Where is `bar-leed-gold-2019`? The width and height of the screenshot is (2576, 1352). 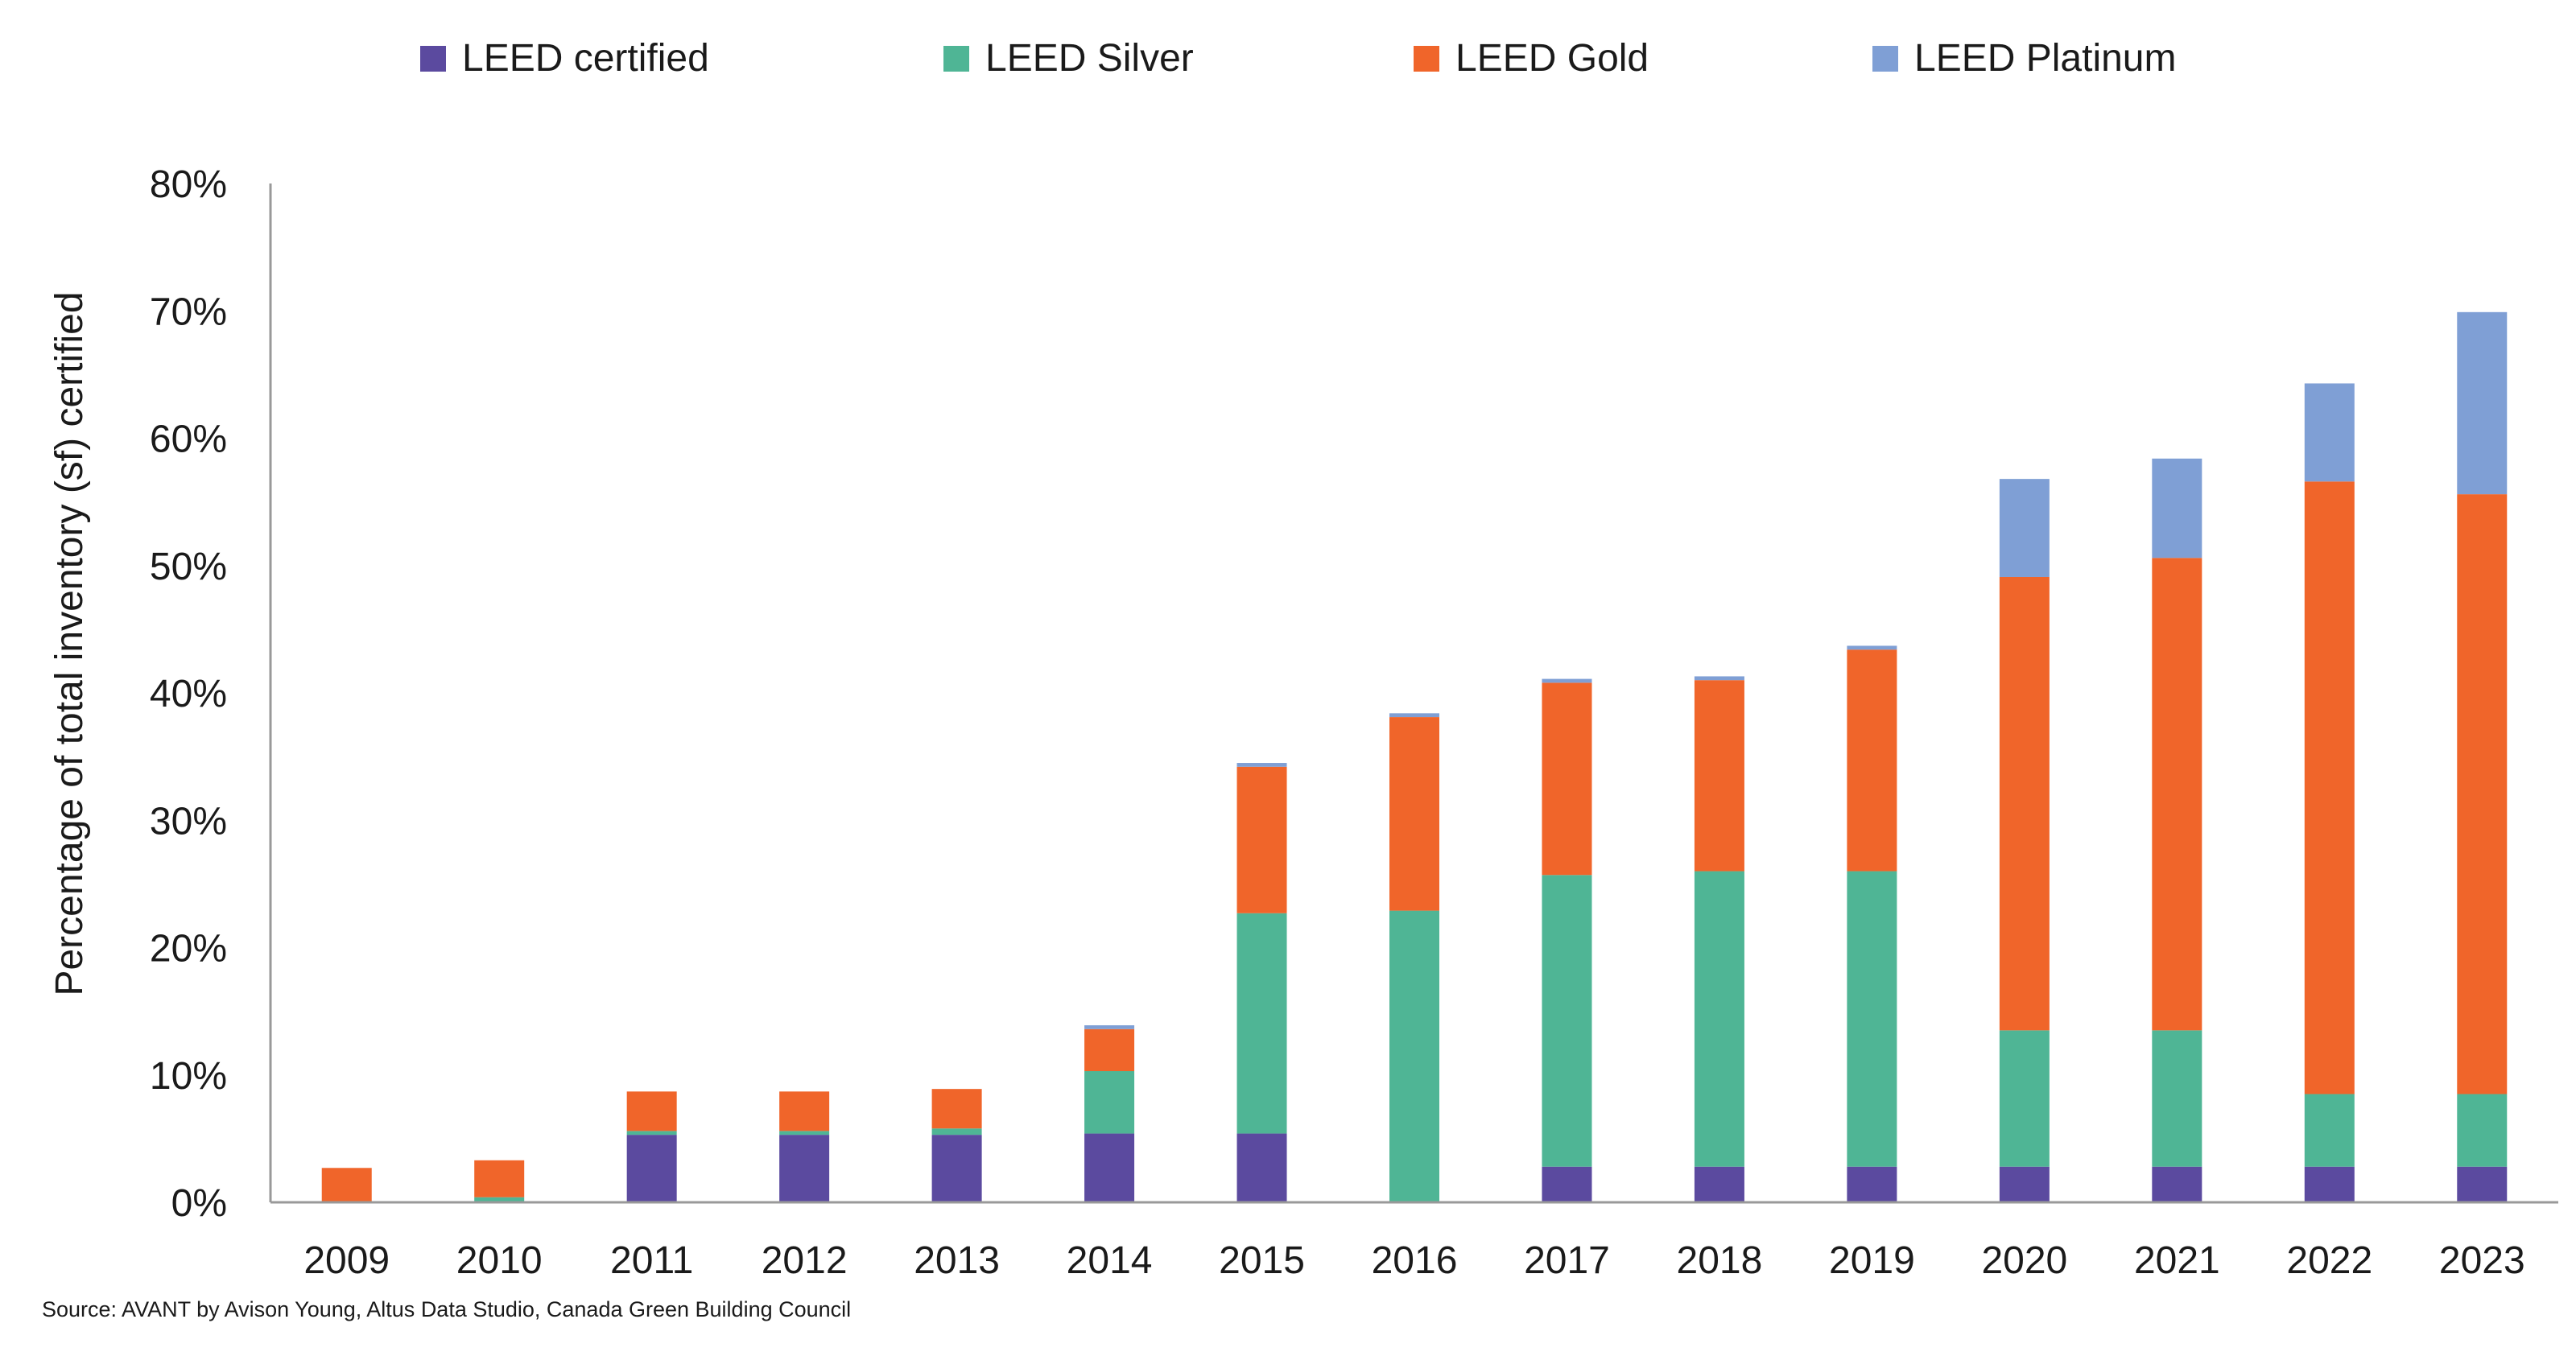
bar-leed-gold-2019 is located at coordinates (1872, 760).